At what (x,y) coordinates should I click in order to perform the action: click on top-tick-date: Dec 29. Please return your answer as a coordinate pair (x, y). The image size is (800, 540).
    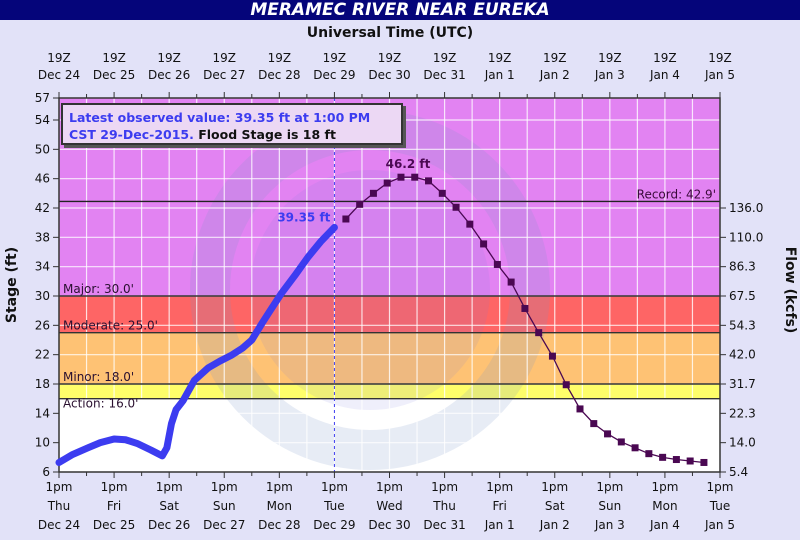
    Looking at the image, I should click on (334, 75).